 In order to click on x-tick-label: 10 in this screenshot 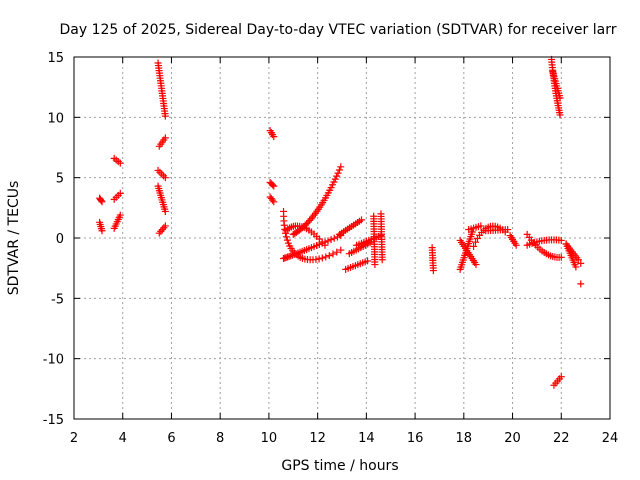, I will do `click(269, 438)`.